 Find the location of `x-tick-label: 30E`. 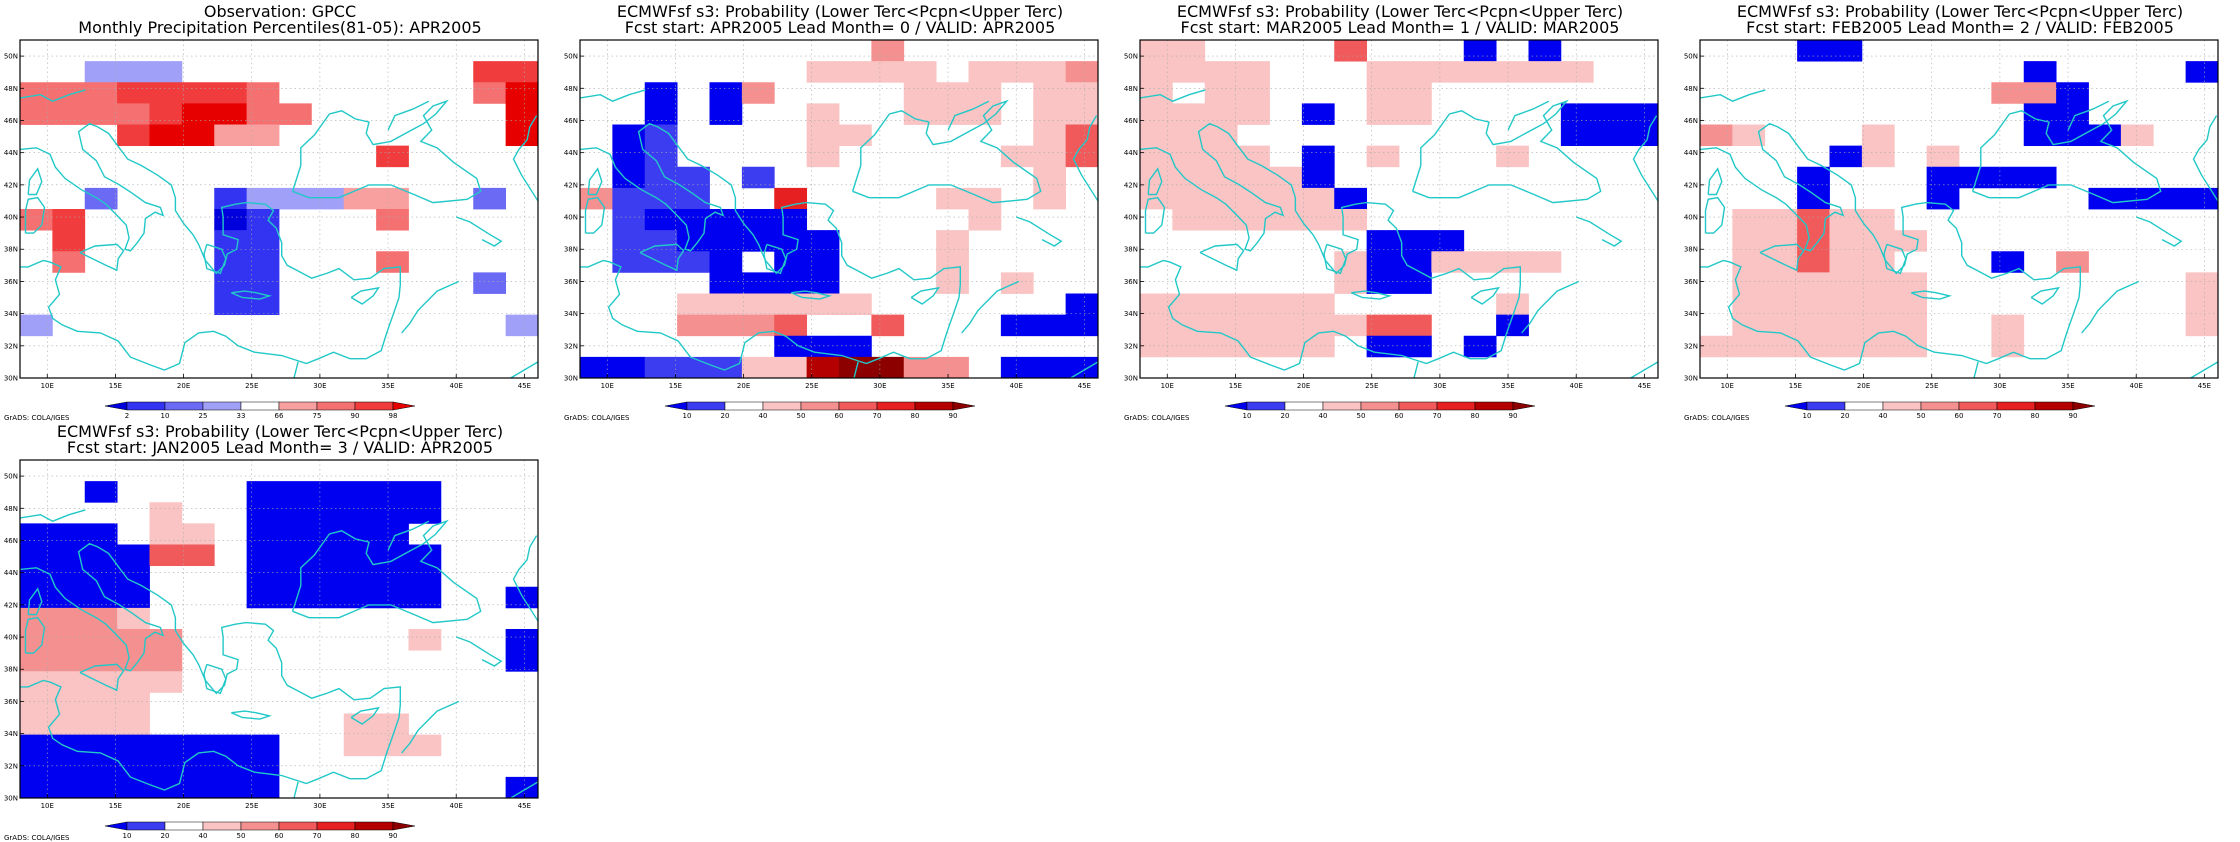

x-tick-label: 30E is located at coordinates (1439, 386).